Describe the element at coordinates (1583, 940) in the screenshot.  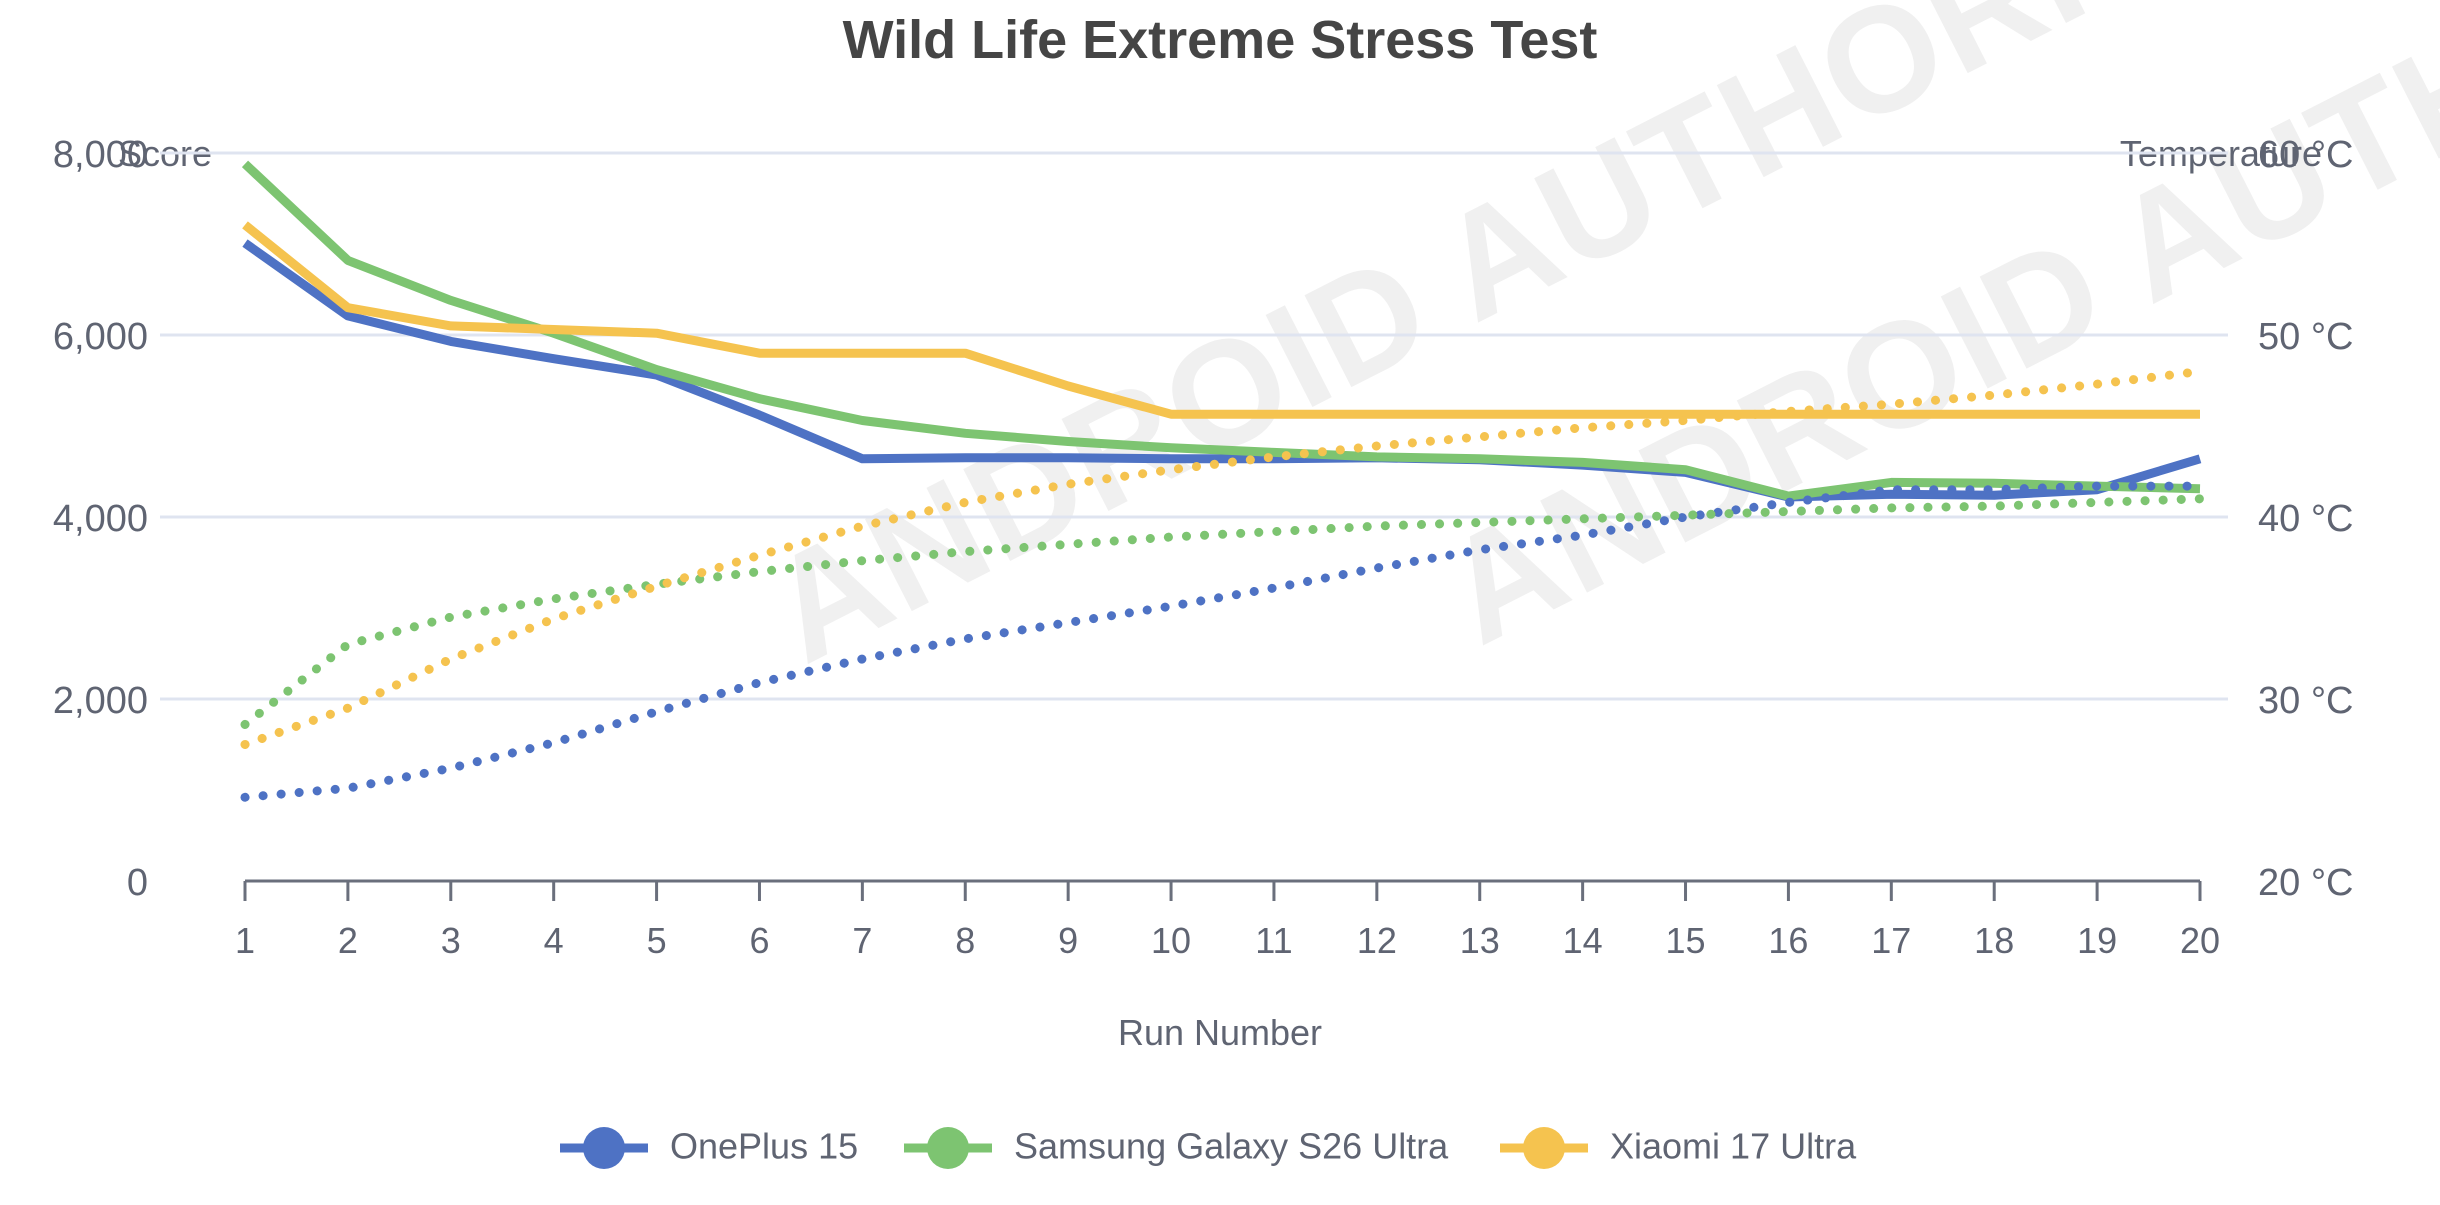
I see `run-number-tick-label: 14` at that location.